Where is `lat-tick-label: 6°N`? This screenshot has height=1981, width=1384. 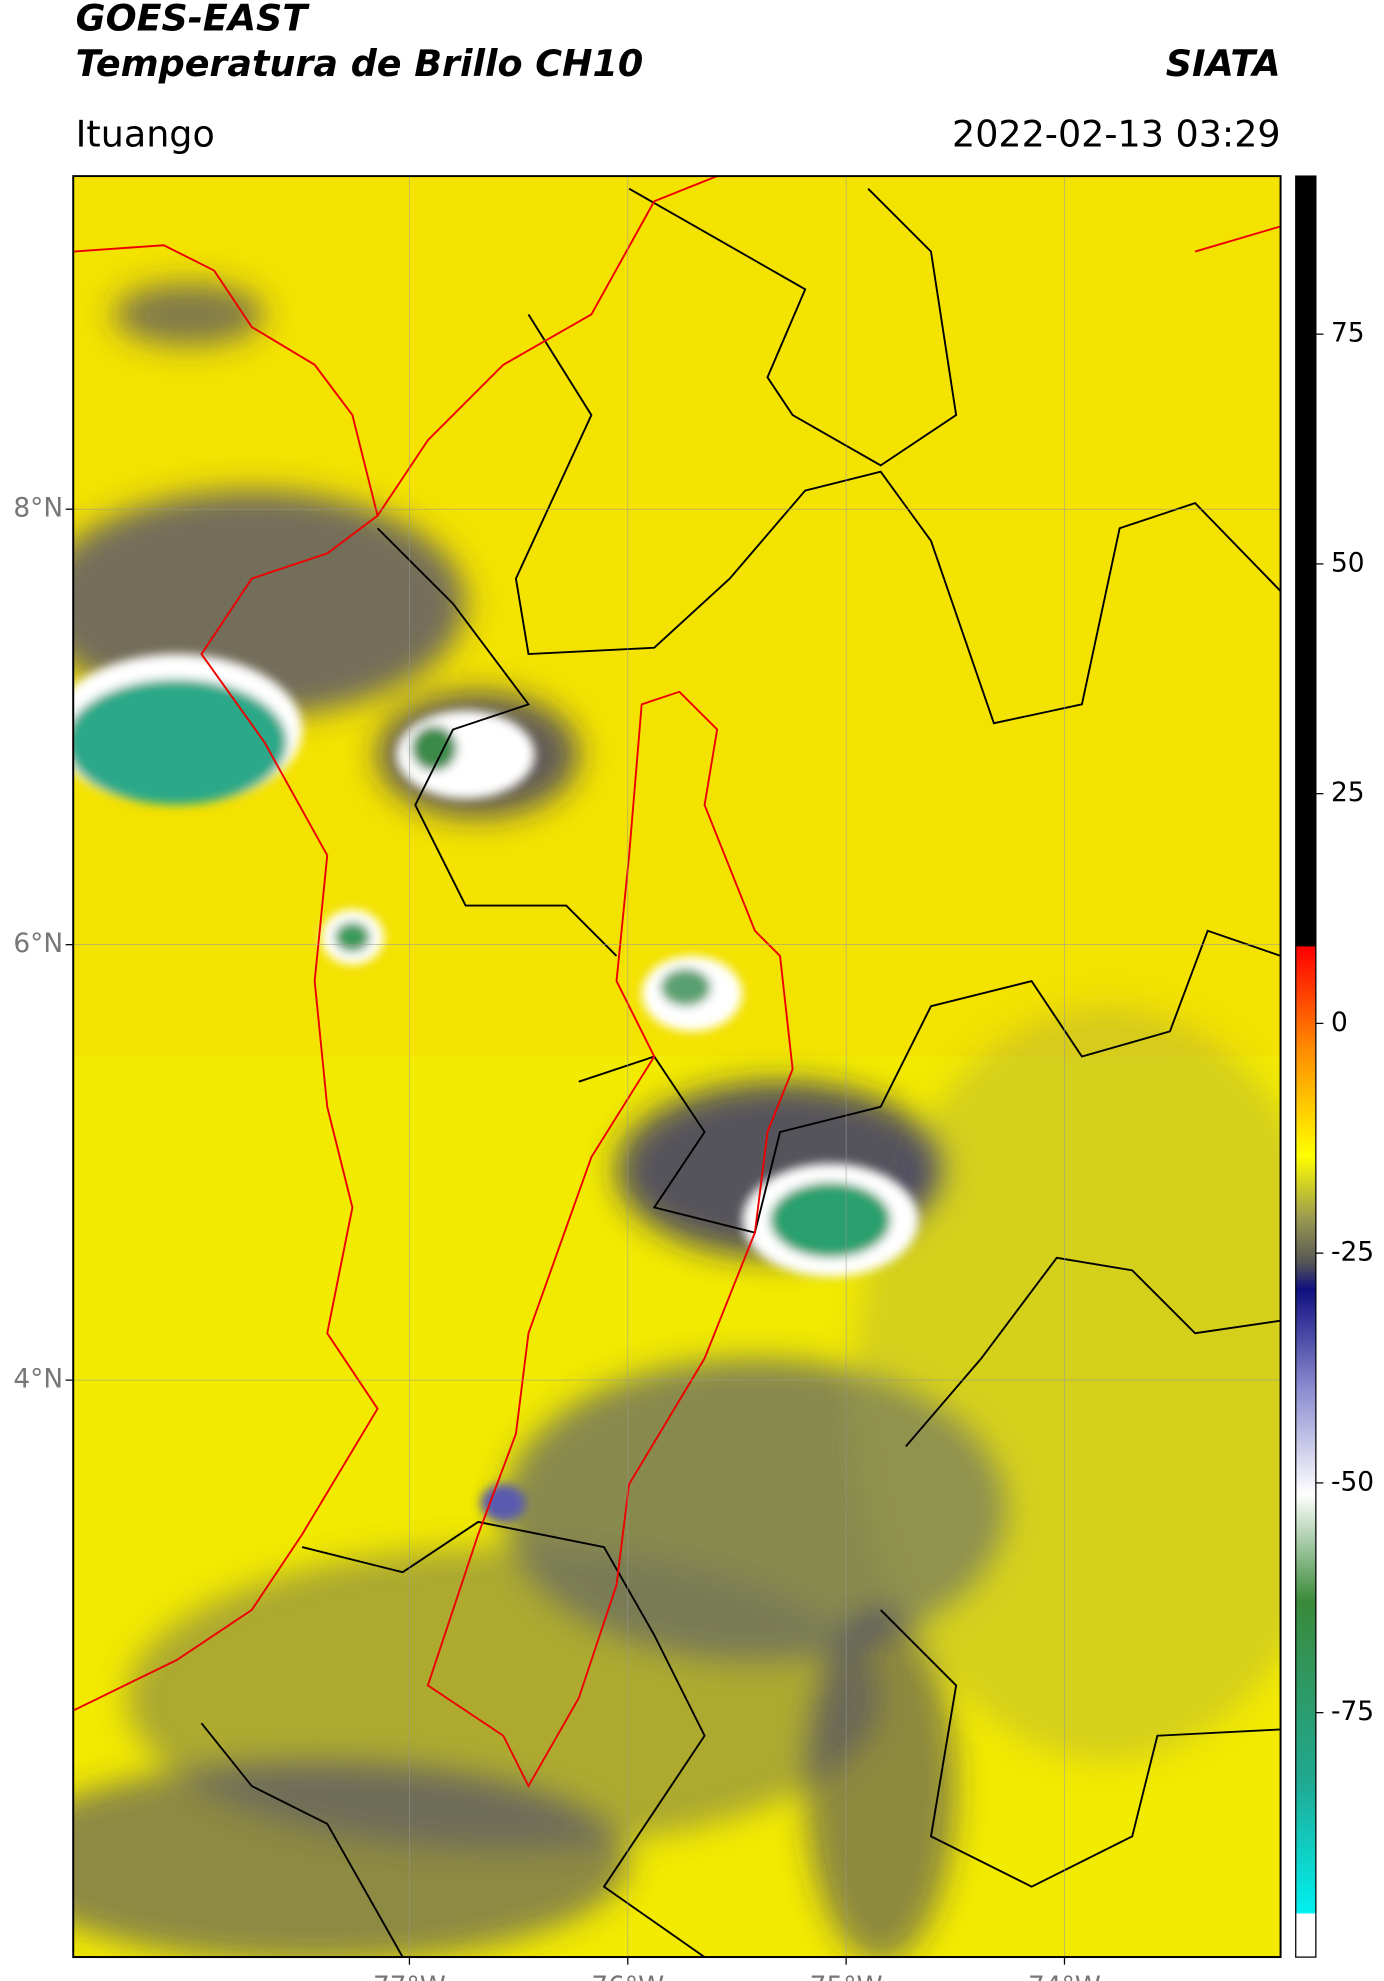
lat-tick-label: 6°N is located at coordinates (38, 943).